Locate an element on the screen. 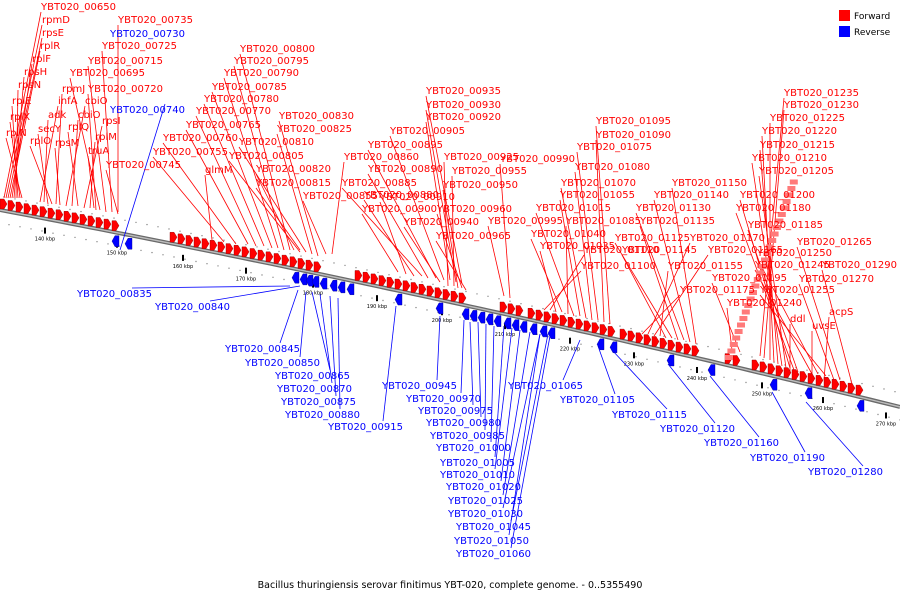 The width and height of the screenshot is (900, 600). forward-gene-label: YBT020_01175 is located at coordinates (717, 290).